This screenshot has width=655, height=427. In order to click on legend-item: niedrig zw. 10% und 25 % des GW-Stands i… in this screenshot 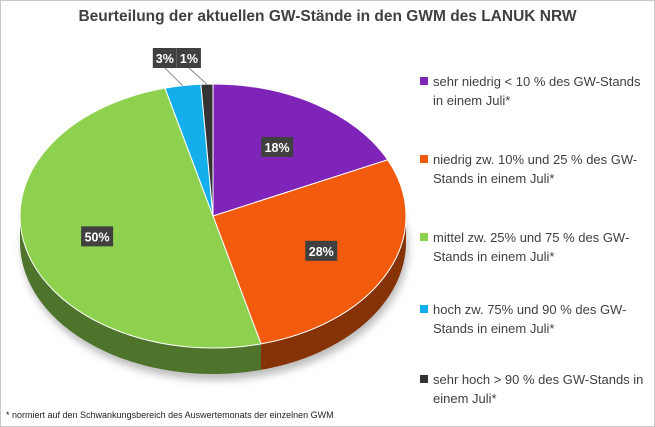, I will do `click(532, 169)`.